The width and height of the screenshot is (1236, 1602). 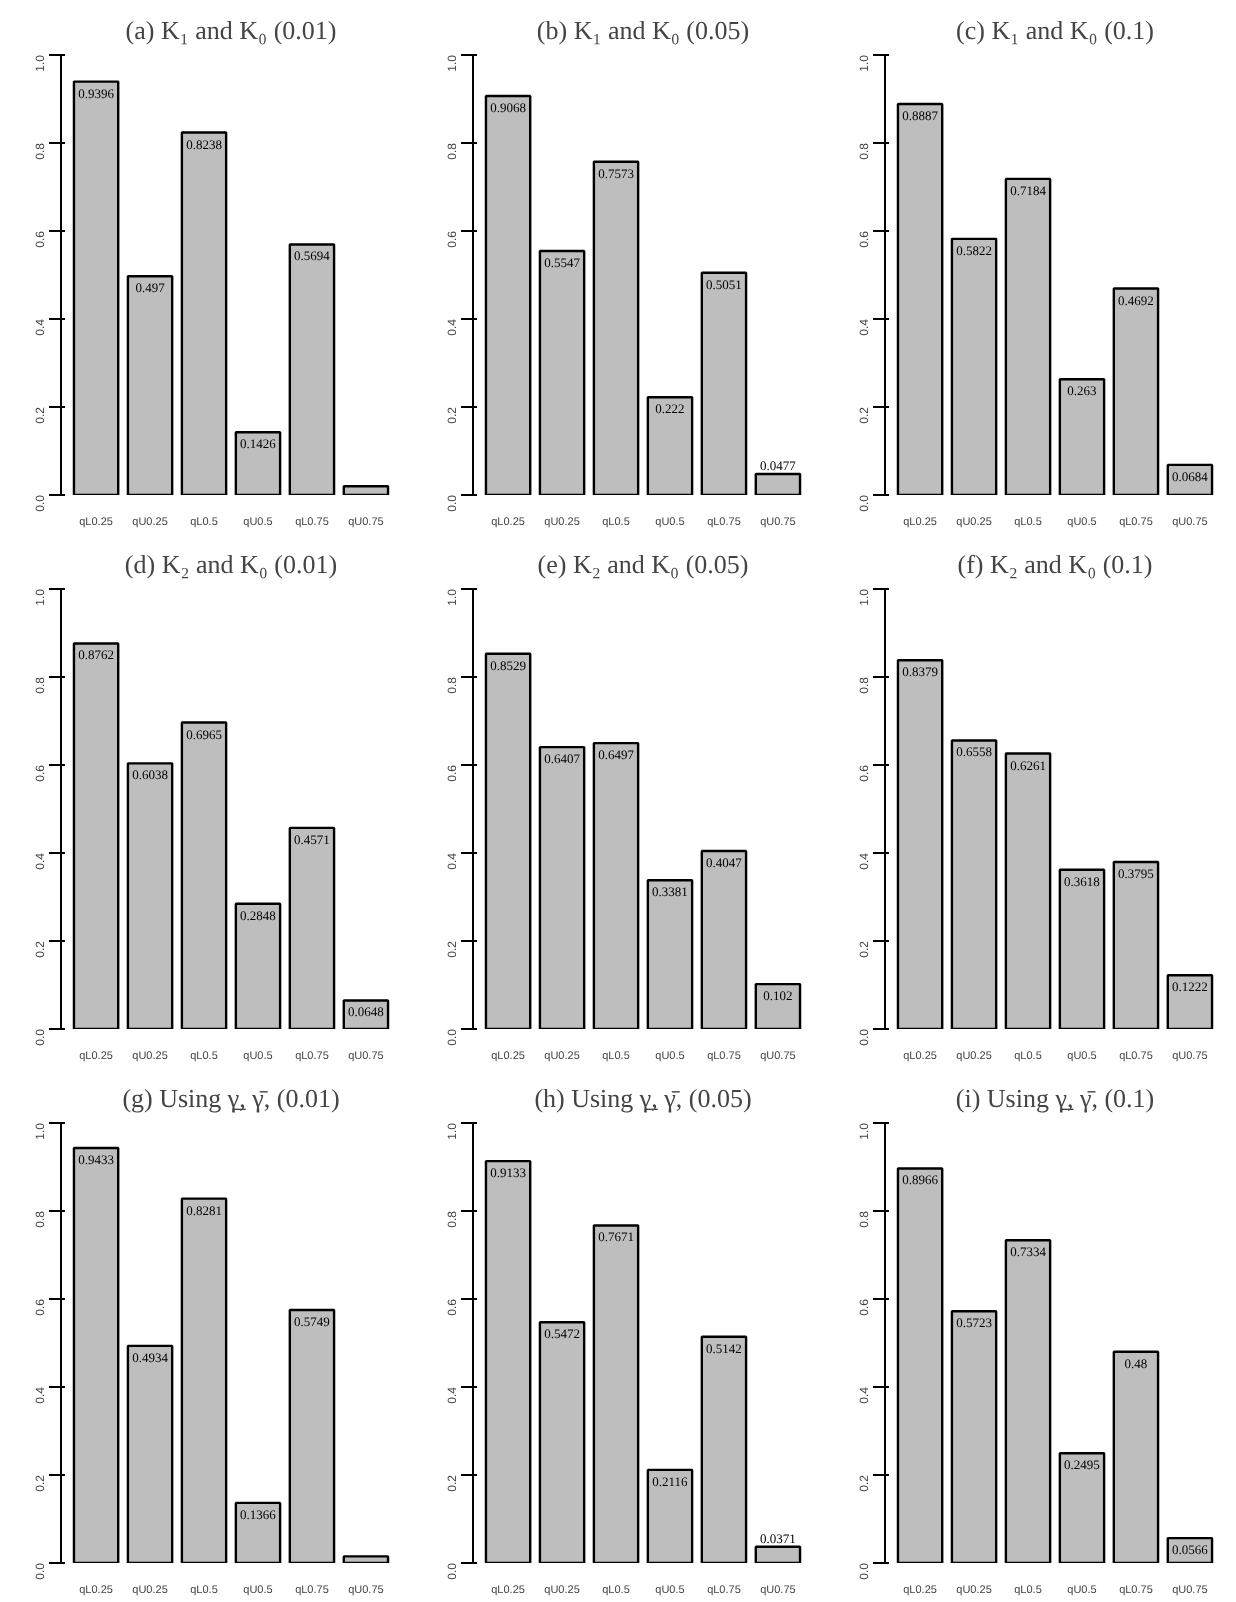 I want to click on chart-title: (c) K₁ and K₀ (0.1), so click(x=1055, y=30).